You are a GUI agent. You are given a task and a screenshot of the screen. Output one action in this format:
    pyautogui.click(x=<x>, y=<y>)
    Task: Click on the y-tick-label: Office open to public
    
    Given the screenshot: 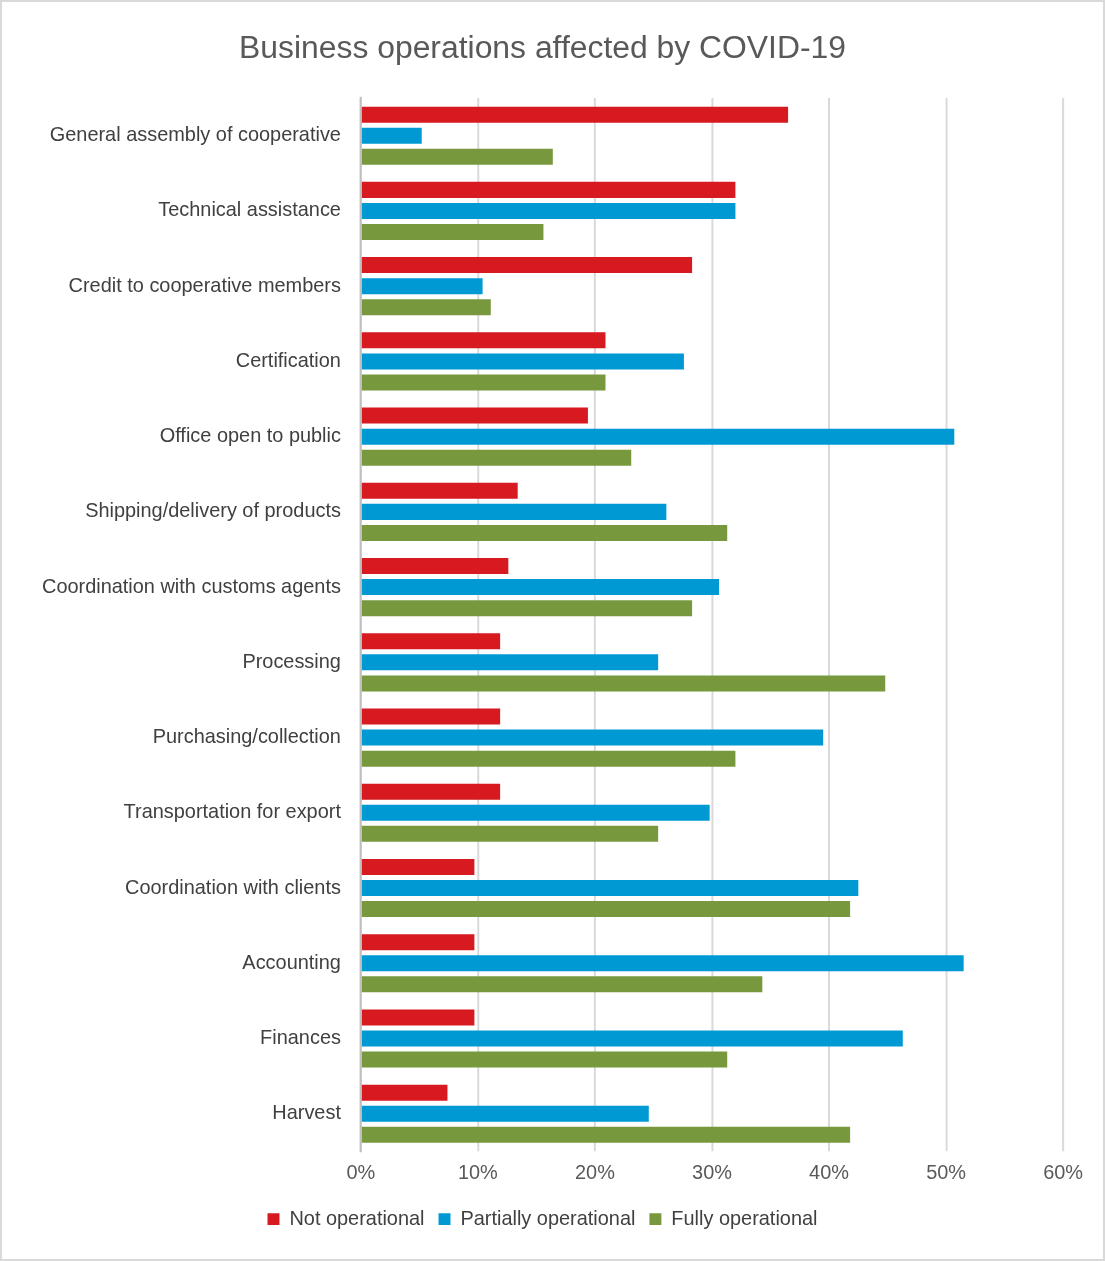 What is the action you would take?
    pyautogui.click(x=250, y=435)
    